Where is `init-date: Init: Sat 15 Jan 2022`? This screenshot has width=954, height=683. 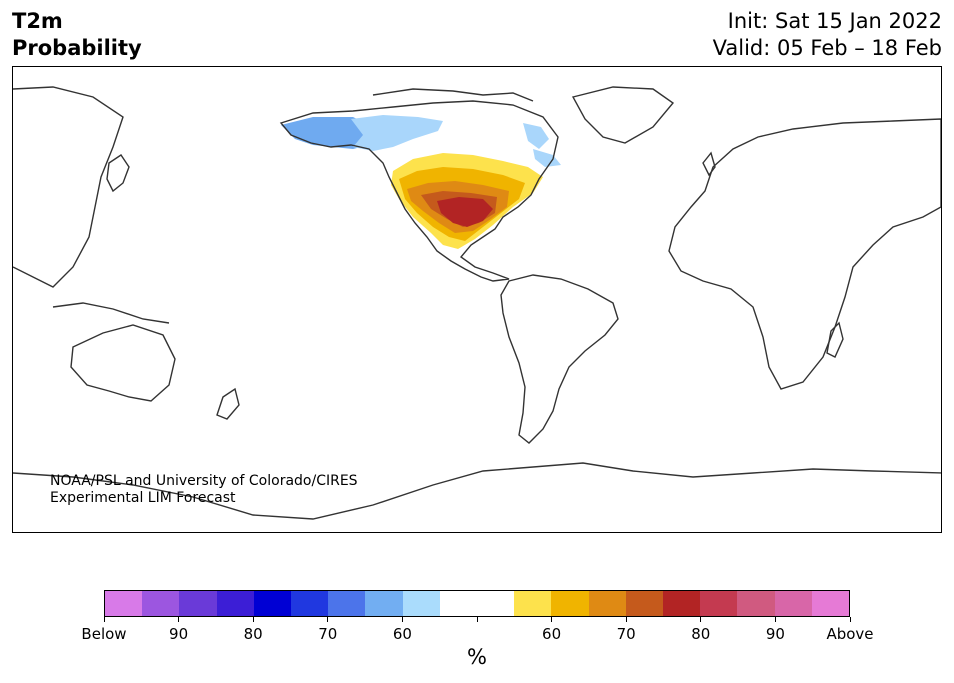
init-date: Init: Sat 15 Jan 2022 is located at coordinates (834, 21).